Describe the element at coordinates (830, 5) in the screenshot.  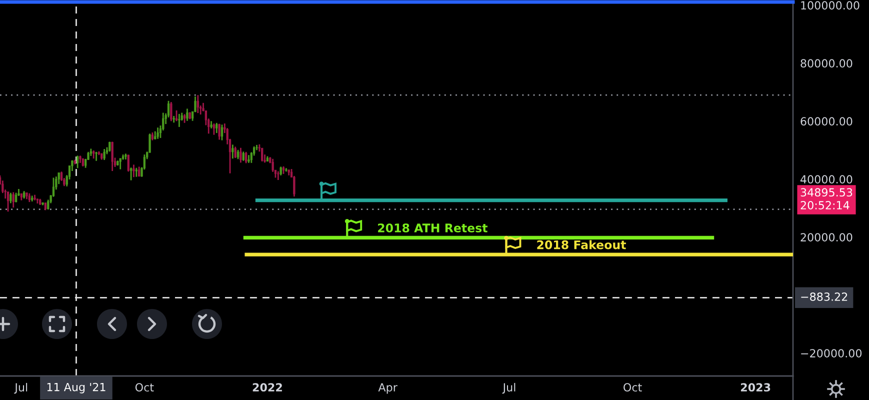
I see `y-tick-label: 100000.00` at that location.